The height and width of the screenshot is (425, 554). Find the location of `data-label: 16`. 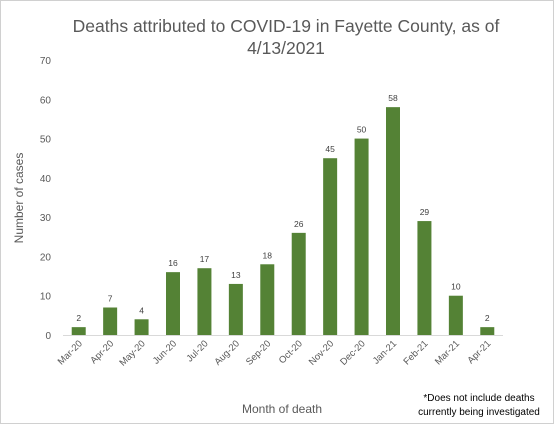

data-label: 16 is located at coordinates (173, 263).